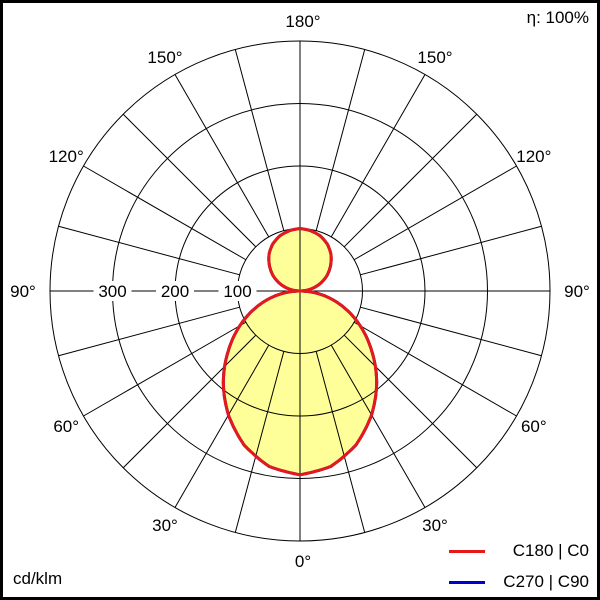 This screenshot has height=600, width=600. I want to click on angle-label-60-right: 60°, so click(534, 426).